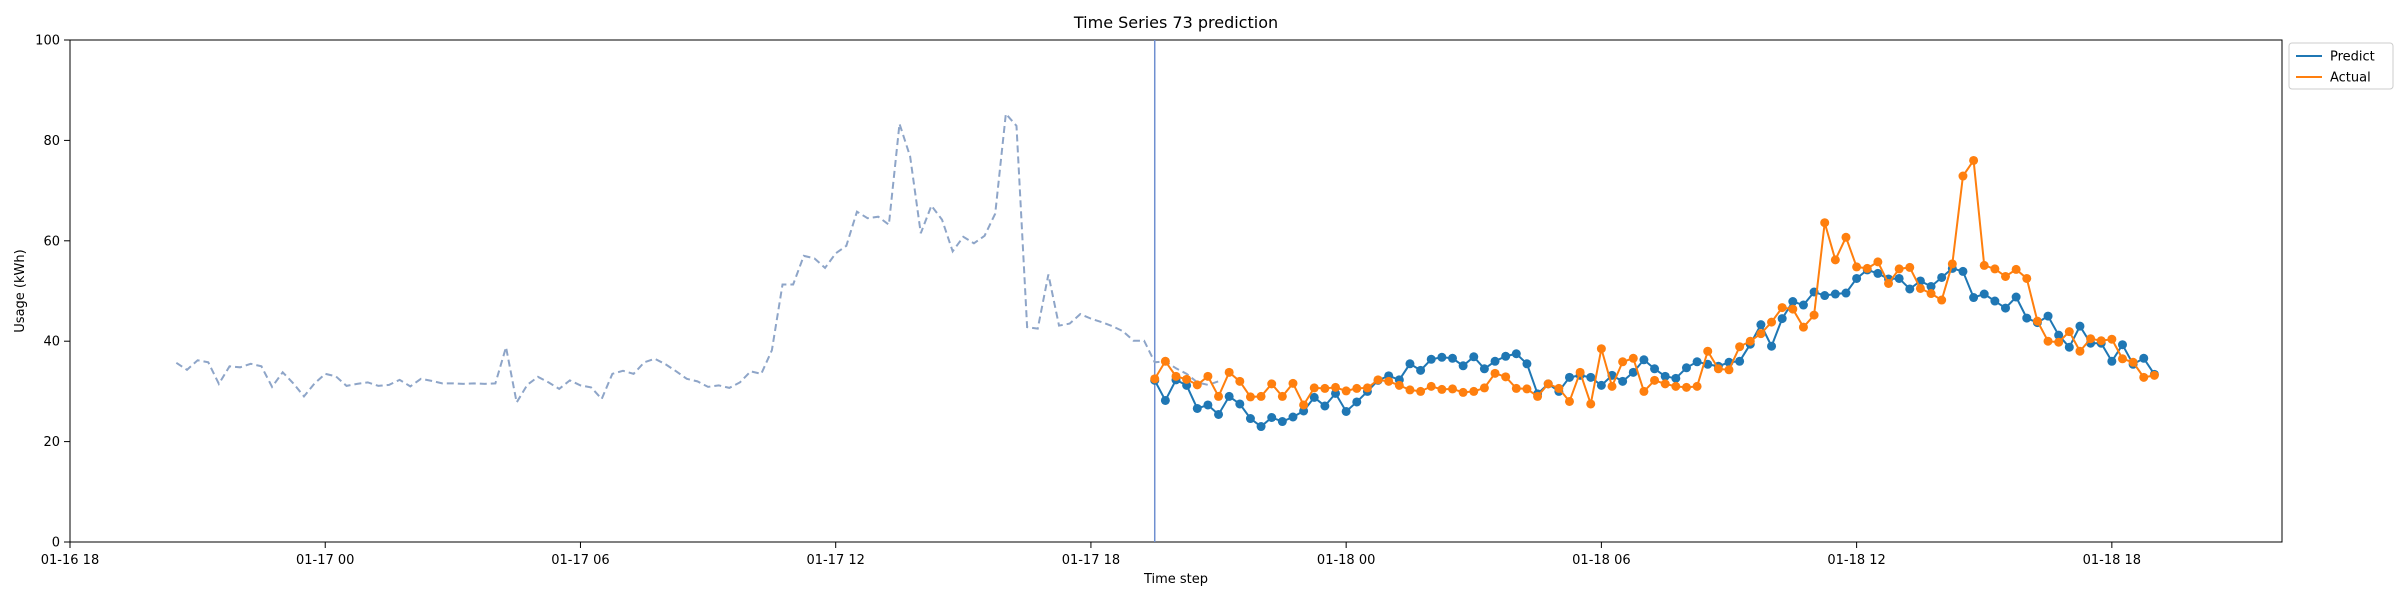  Describe the element at coordinates (2341, 66) in the screenshot. I see `legend: Predict Actual` at that location.